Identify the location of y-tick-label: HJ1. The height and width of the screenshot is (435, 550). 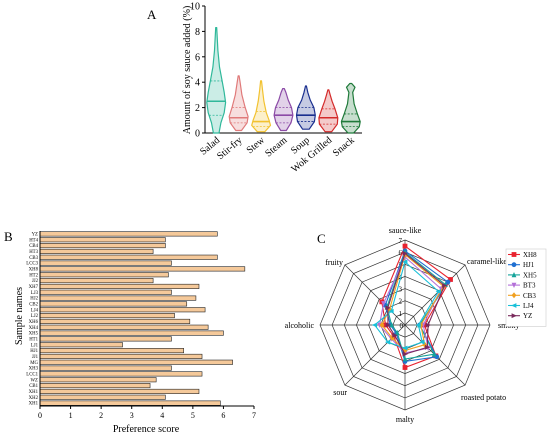
(34, 351).